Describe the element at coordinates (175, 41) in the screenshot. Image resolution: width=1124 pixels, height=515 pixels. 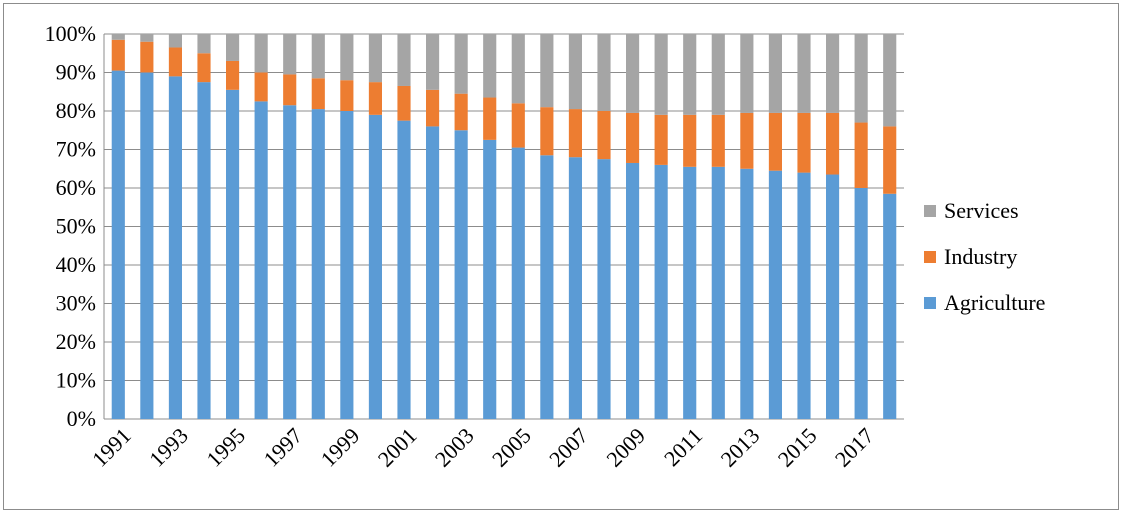
I see `bar-services-1993` at that location.